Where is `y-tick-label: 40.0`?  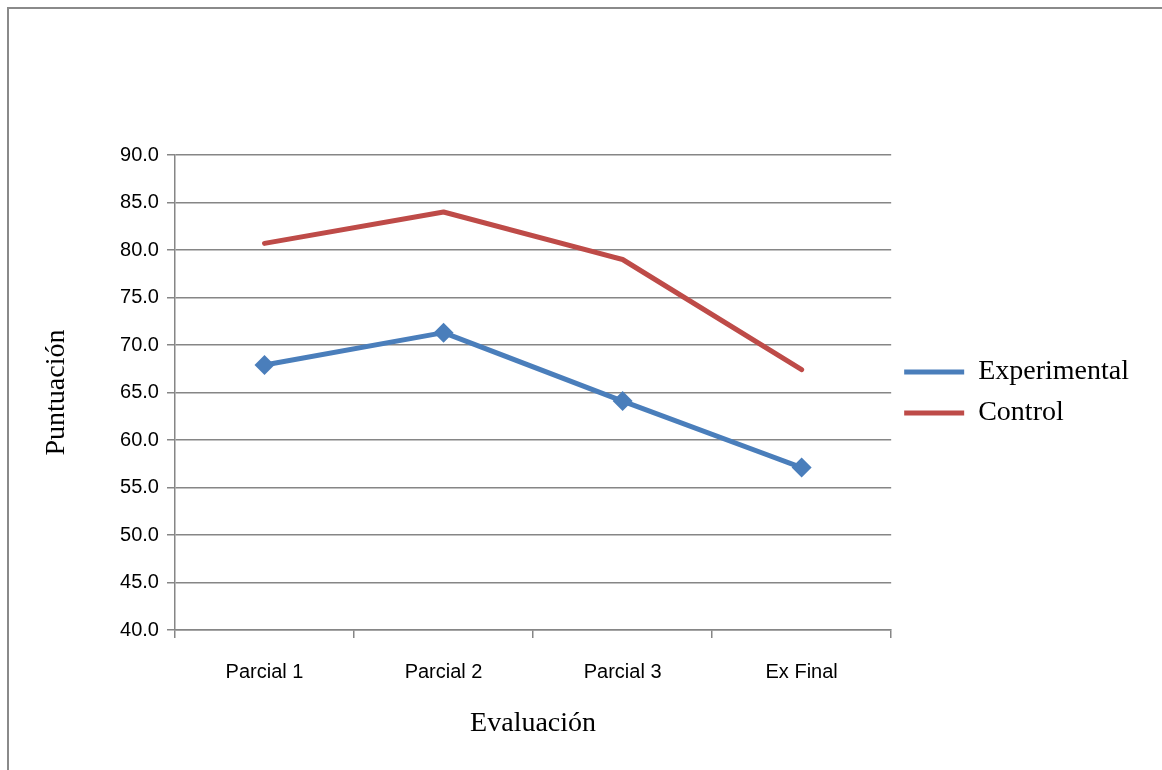
y-tick-label: 40.0 is located at coordinates (139, 628).